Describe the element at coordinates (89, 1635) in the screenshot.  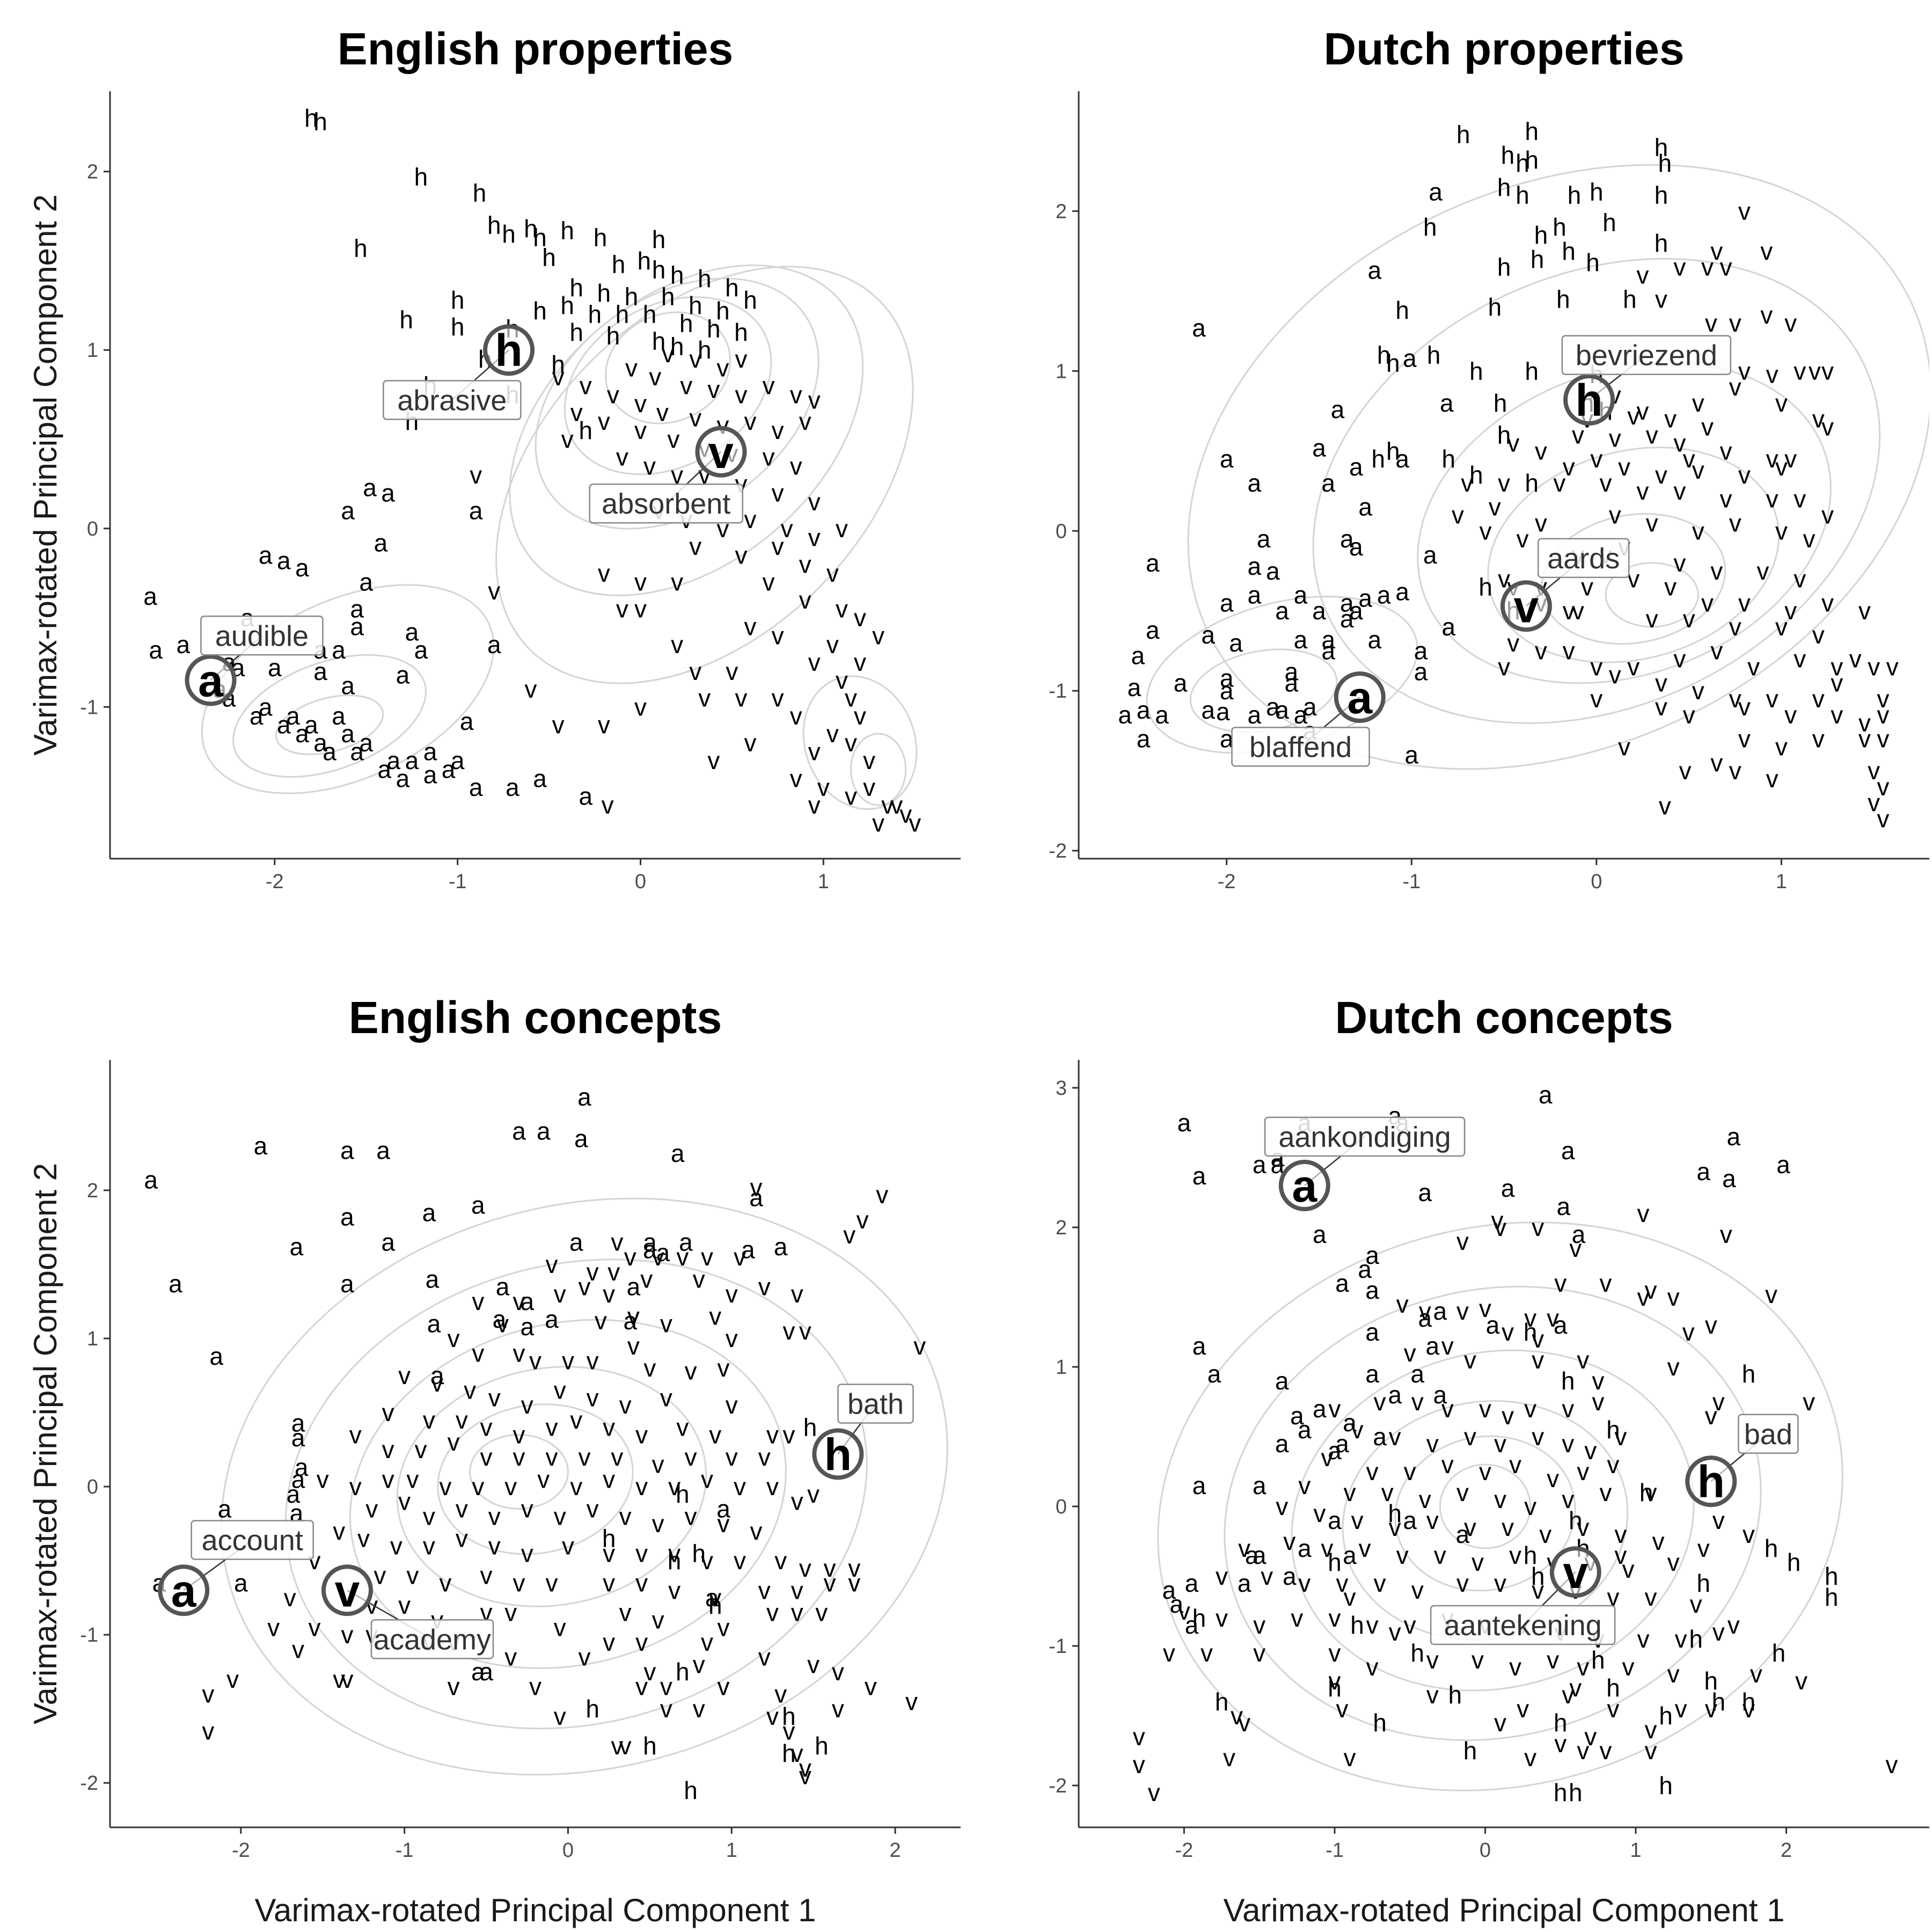
I see `y-tick-label: -1` at that location.